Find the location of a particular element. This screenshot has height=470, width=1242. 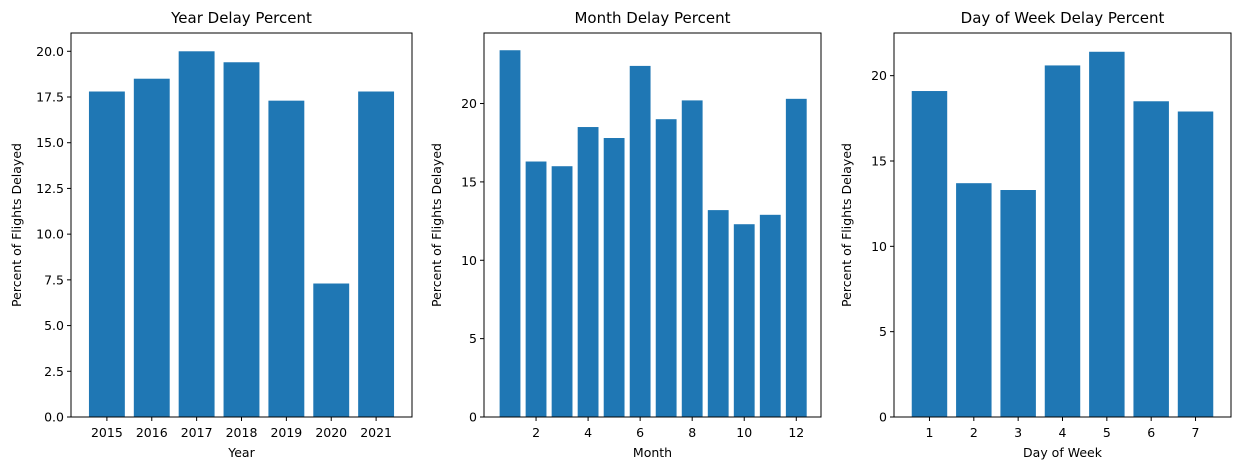

y-tick-label: 10.0 is located at coordinates (50, 234).